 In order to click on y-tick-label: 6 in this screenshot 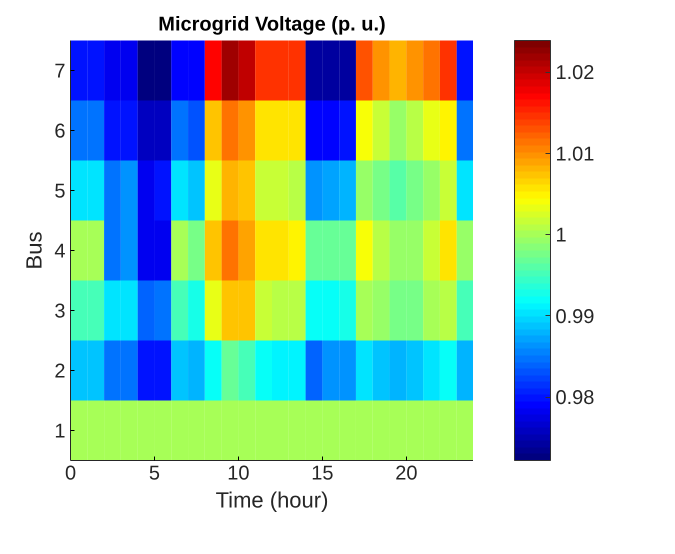, I will do `click(60, 131)`.